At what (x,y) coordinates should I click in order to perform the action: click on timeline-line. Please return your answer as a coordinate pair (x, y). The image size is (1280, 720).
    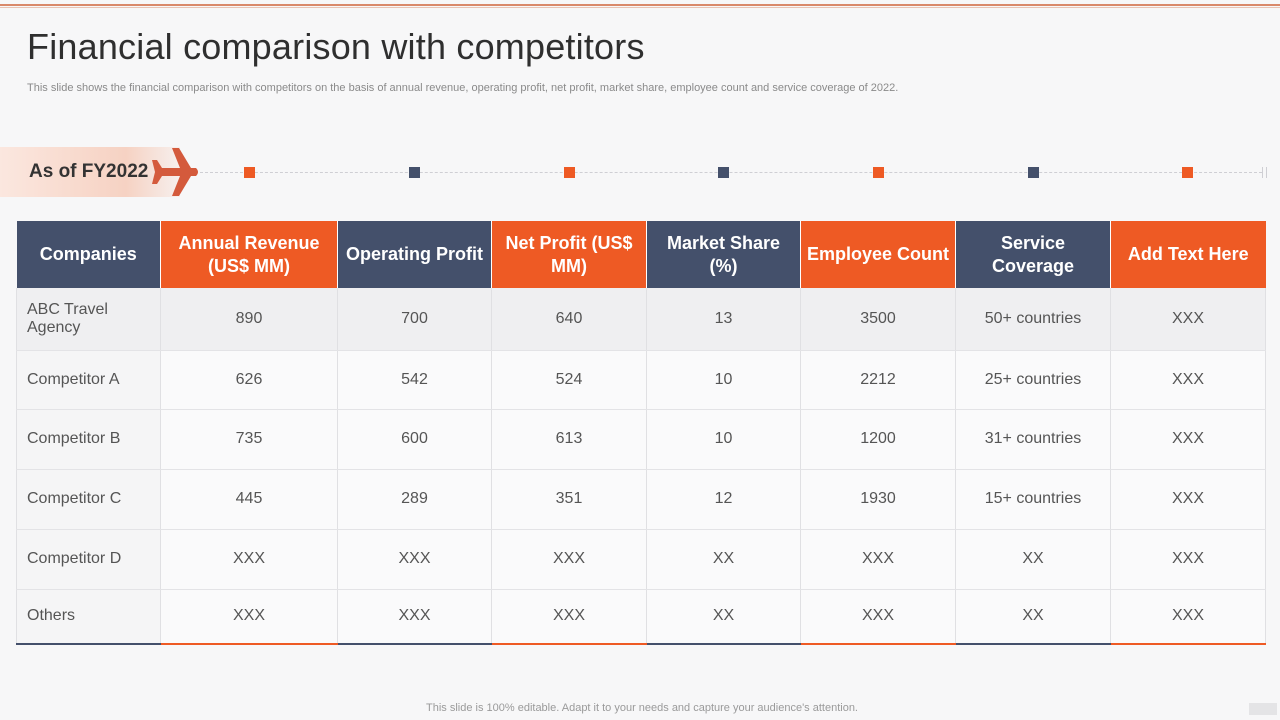
    Looking at the image, I should click on (731, 172).